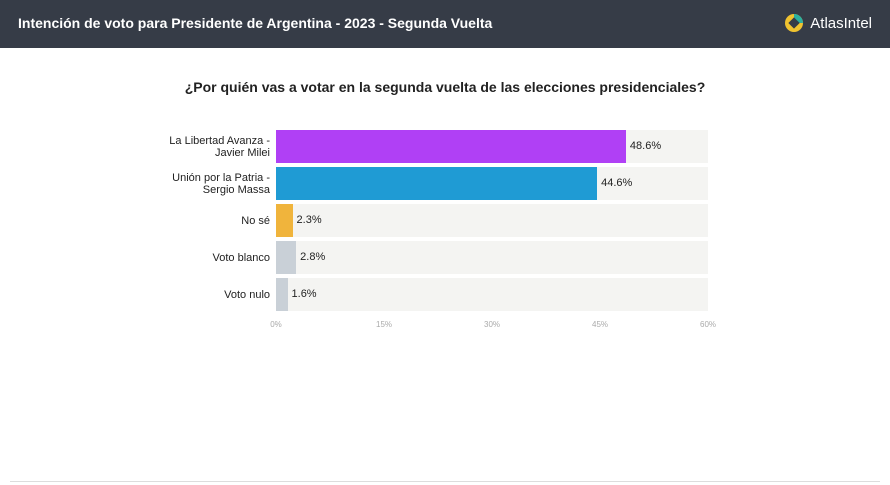 Image resolution: width=890 pixels, height=485 pixels. I want to click on value-label: 2.8%, so click(313, 257).